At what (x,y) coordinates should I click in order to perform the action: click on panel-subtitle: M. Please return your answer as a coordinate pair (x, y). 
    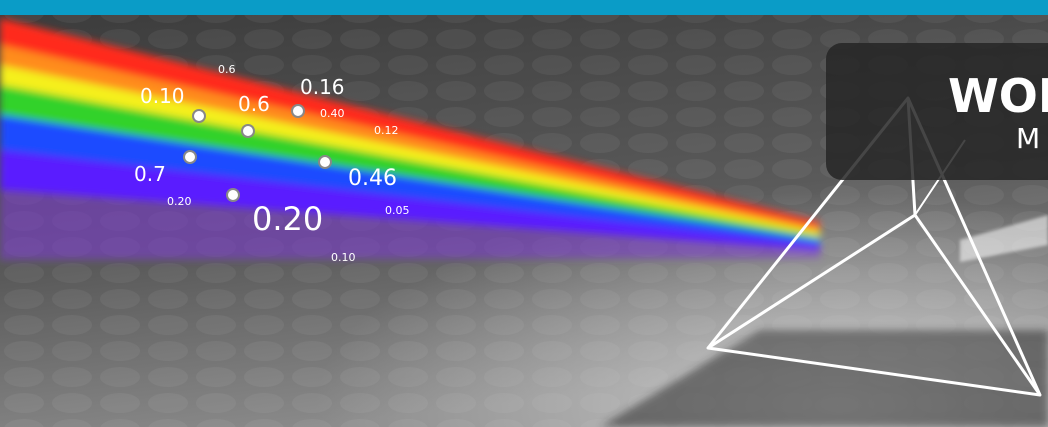
    Looking at the image, I should click on (1028, 138).